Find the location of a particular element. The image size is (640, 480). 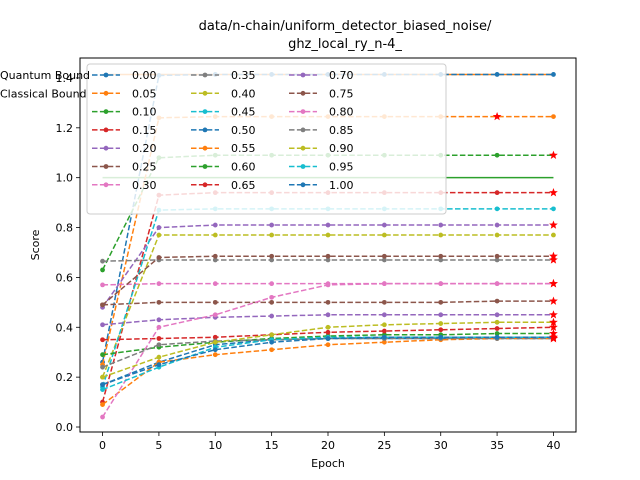

legend-label: 0.35 is located at coordinates (243, 75).